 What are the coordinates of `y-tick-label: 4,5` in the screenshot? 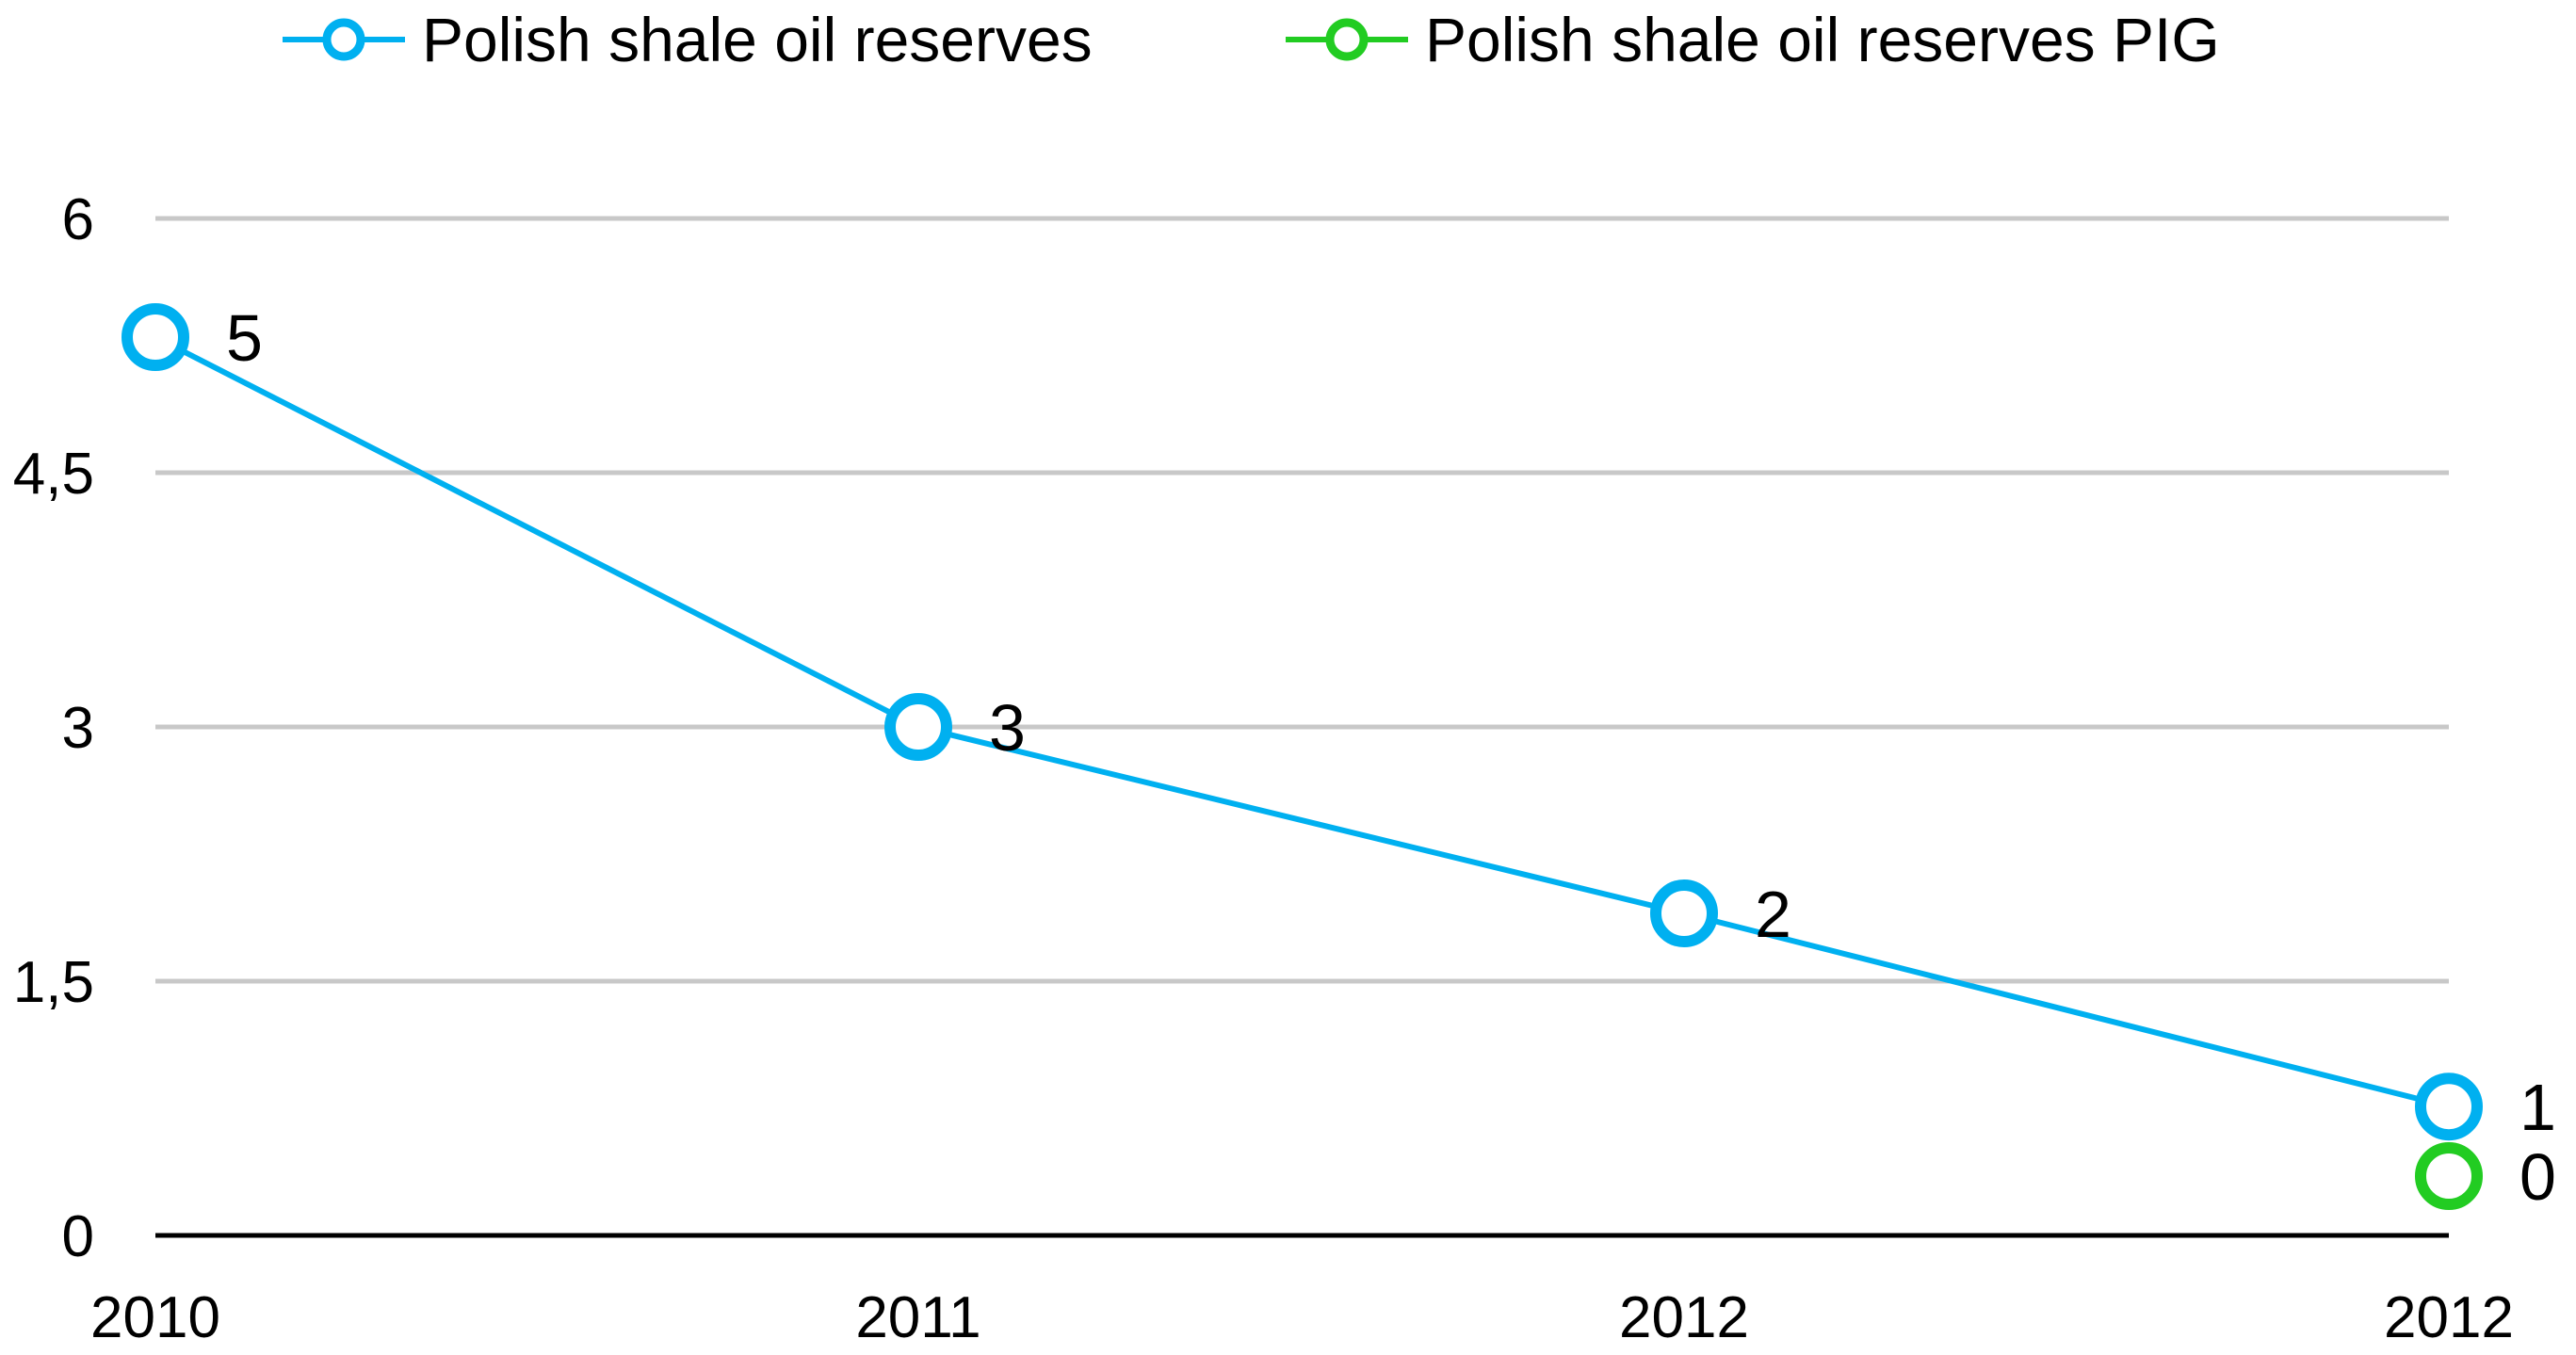 It's located at (53, 474).